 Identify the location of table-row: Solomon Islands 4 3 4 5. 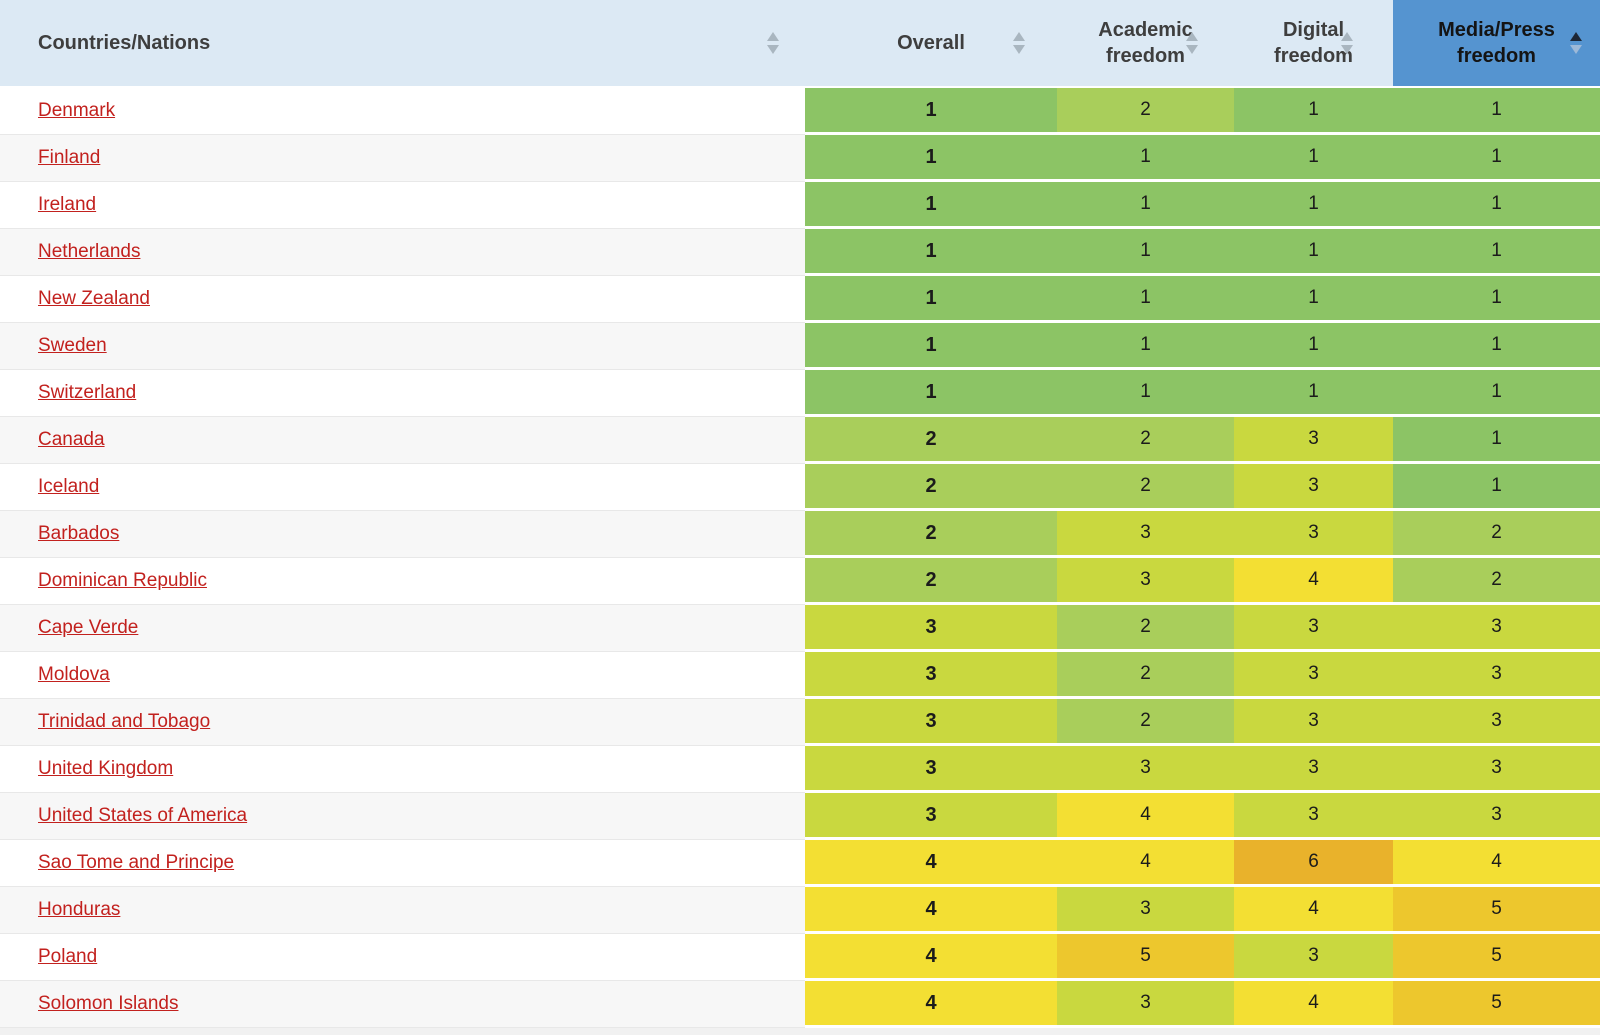
(800, 1004).